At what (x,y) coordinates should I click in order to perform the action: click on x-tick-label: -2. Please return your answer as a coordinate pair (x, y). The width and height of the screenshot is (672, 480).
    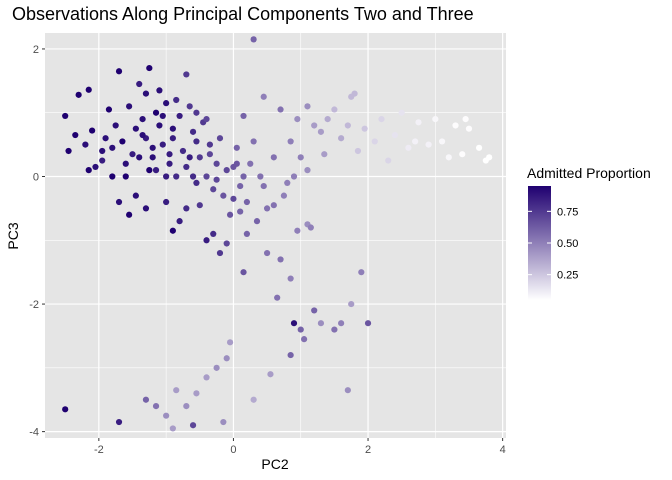
    Looking at the image, I should click on (99, 450).